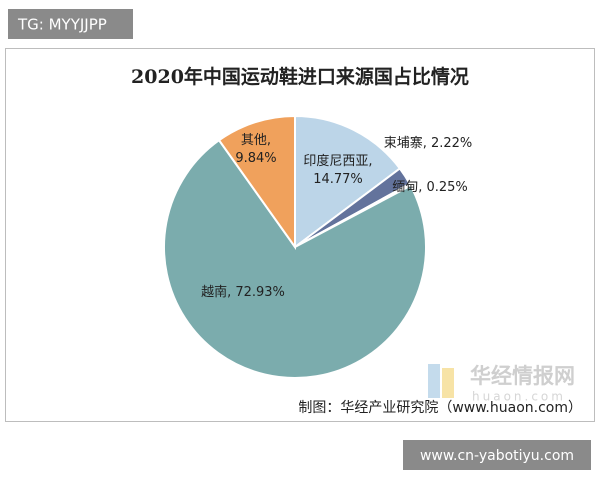  I want to click on chart-title: 2020年中国运动鞋进口来源国占比情况, so click(300, 76).